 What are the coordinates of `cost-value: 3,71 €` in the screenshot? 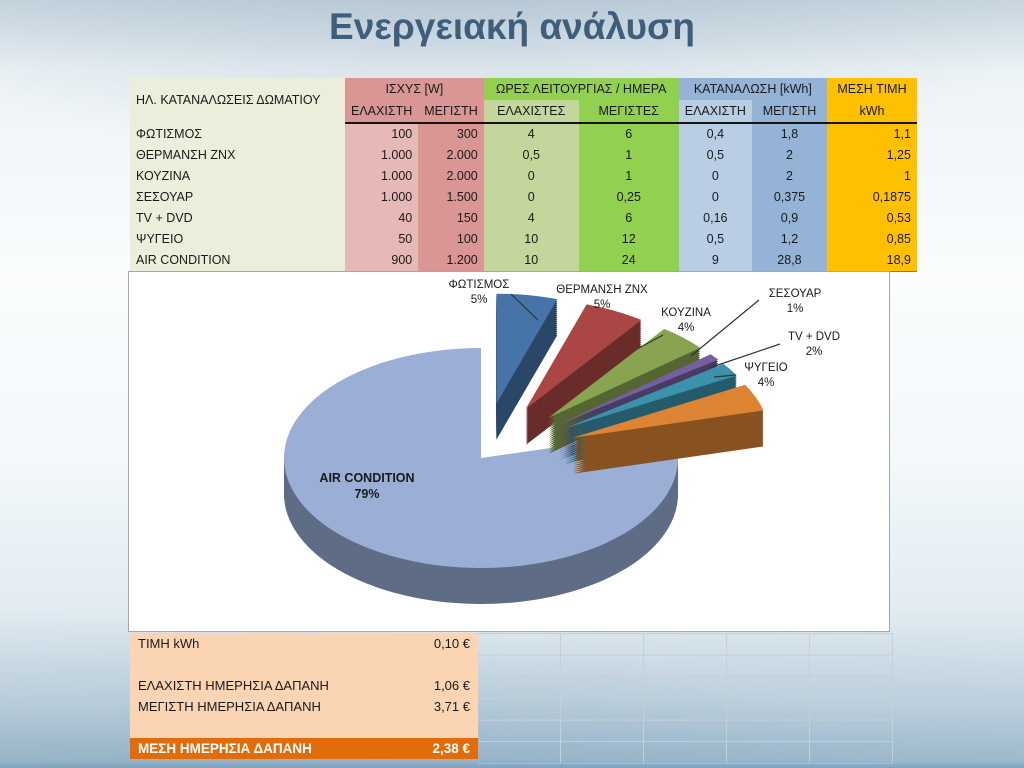 It's located at (435, 706).